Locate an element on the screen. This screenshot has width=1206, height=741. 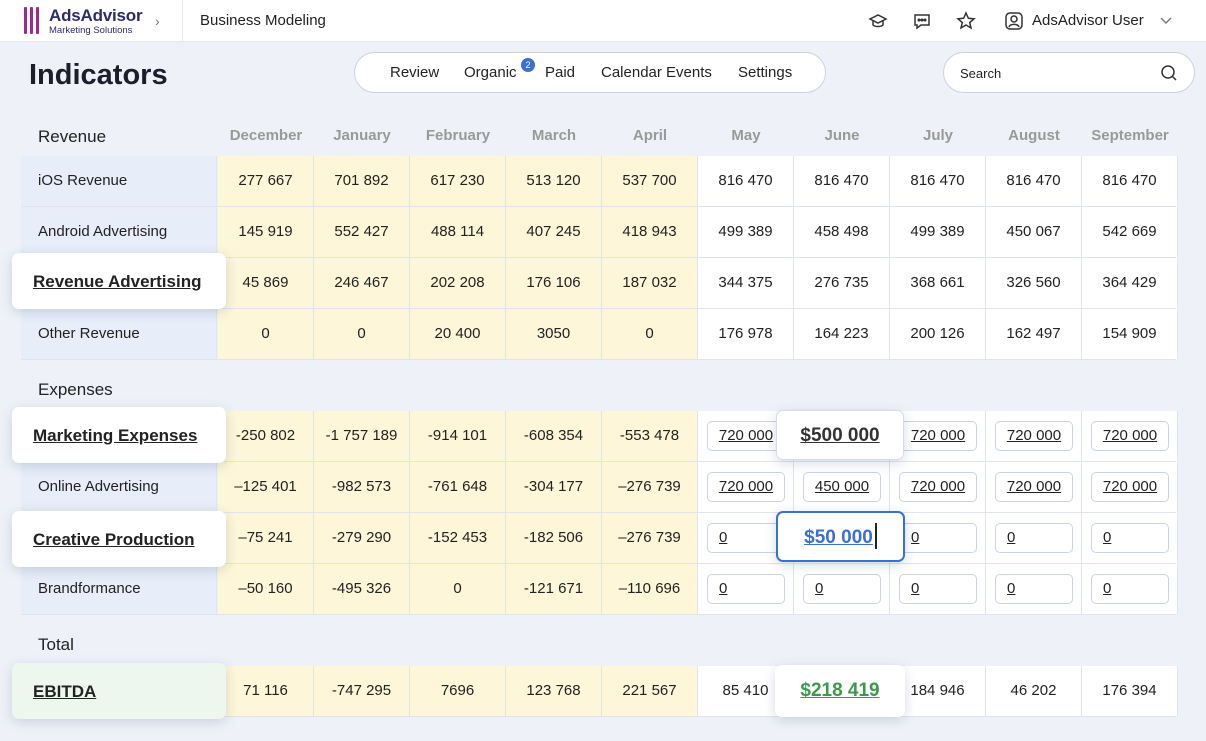
cell-value: 162 497 is located at coordinates (1033, 333).